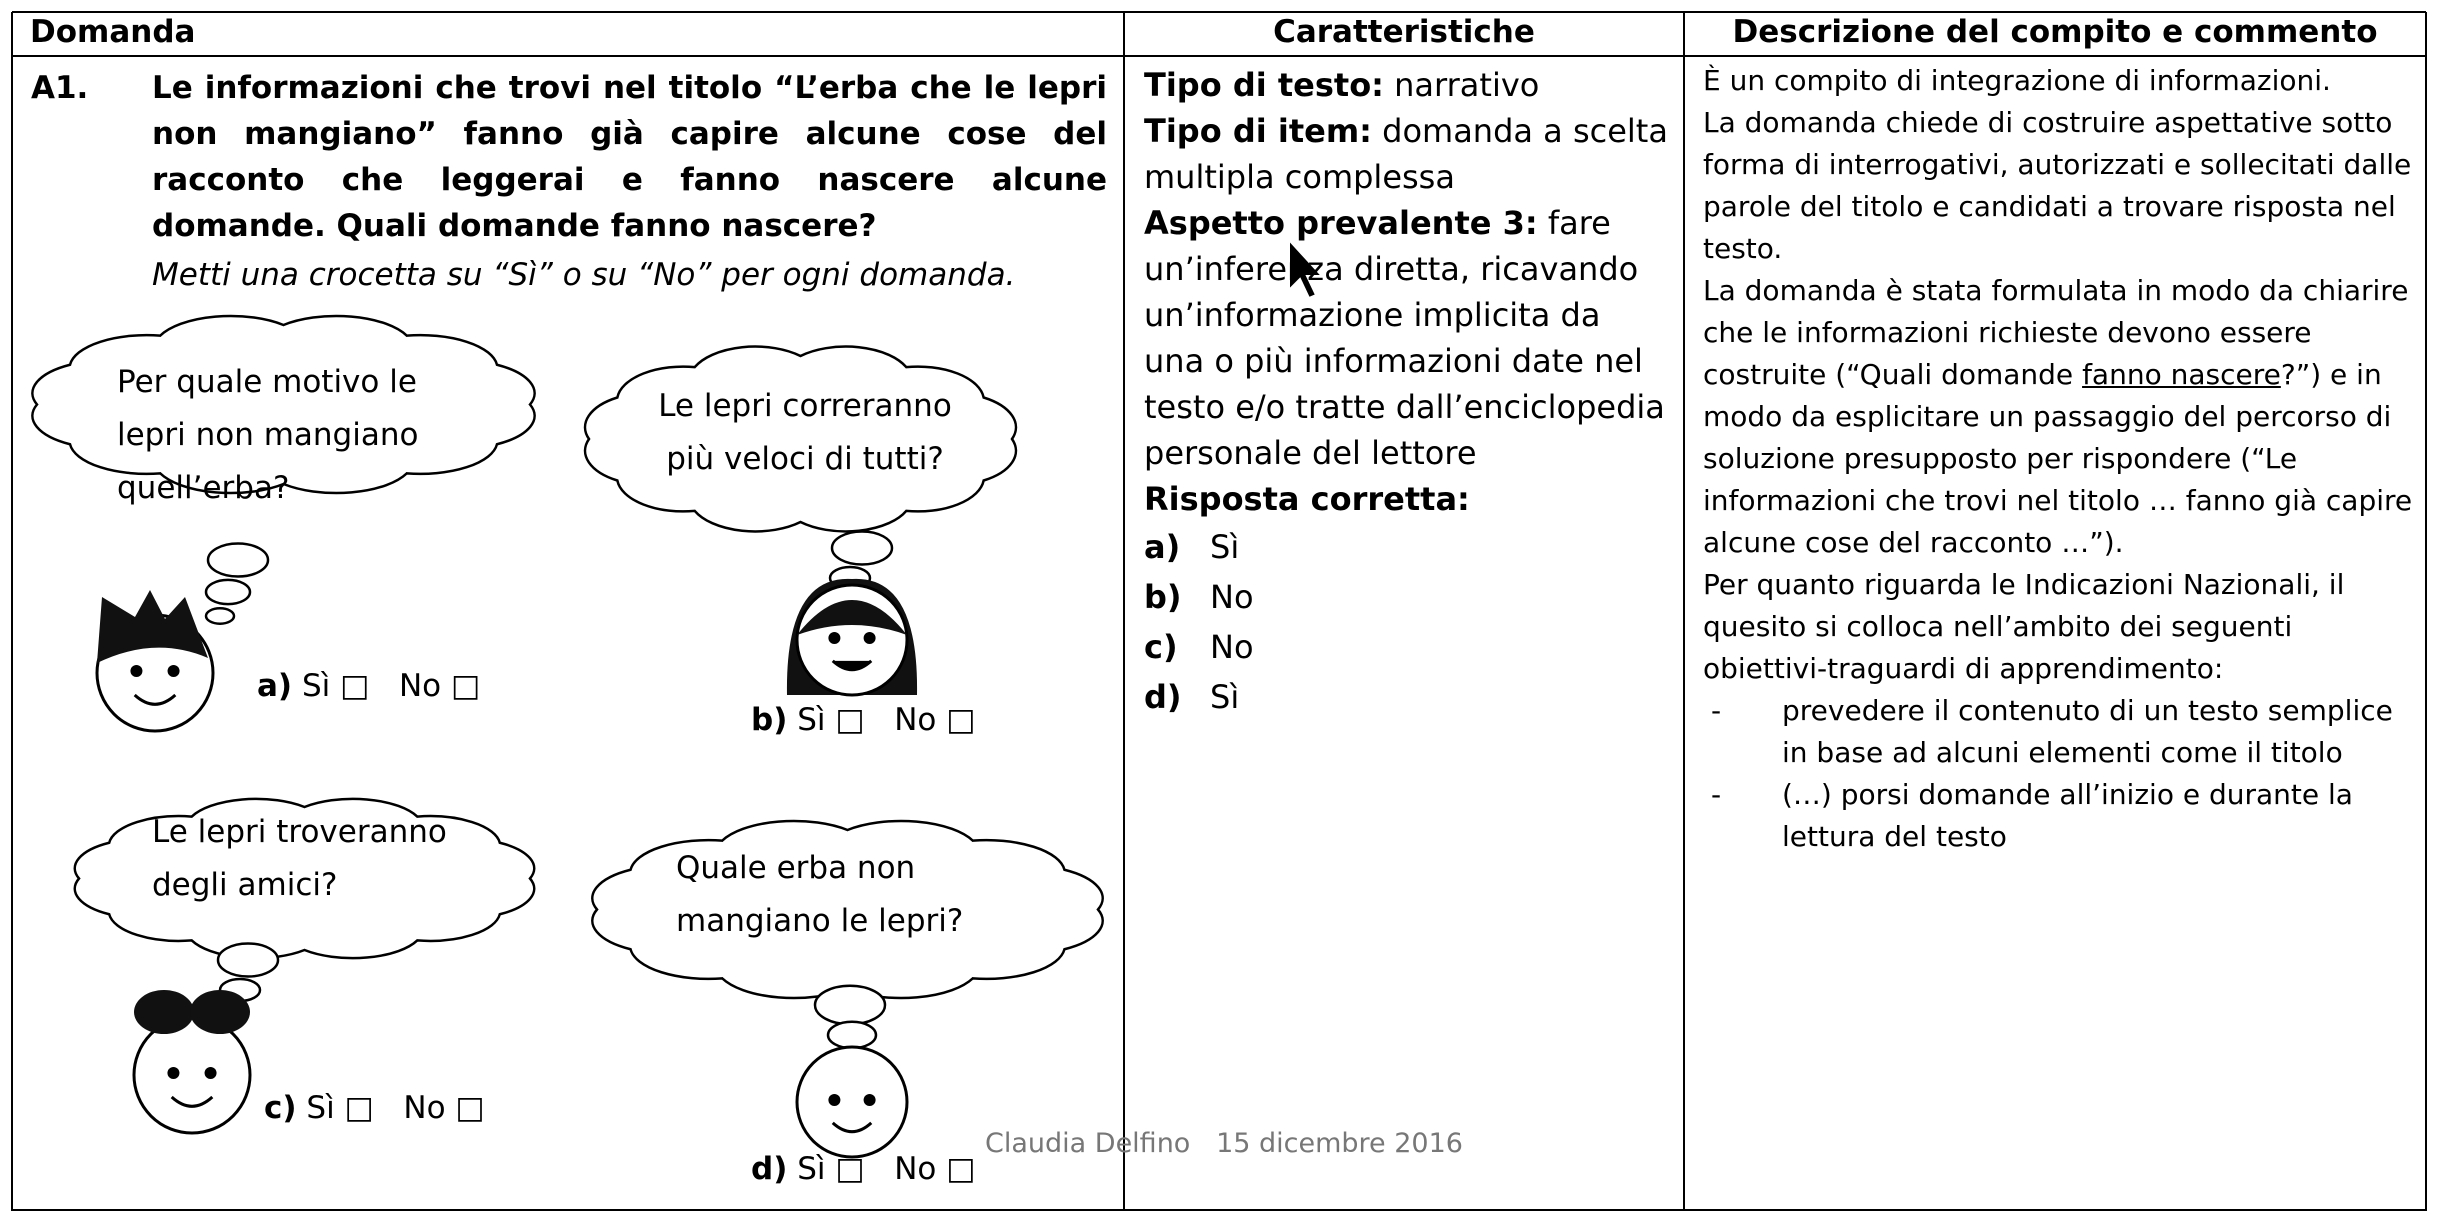 This screenshot has height=1211, width=2438. What do you see at coordinates (1341, 223) in the screenshot?
I see `char-label: Aspetto prevalente 3:` at bounding box center [1341, 223].